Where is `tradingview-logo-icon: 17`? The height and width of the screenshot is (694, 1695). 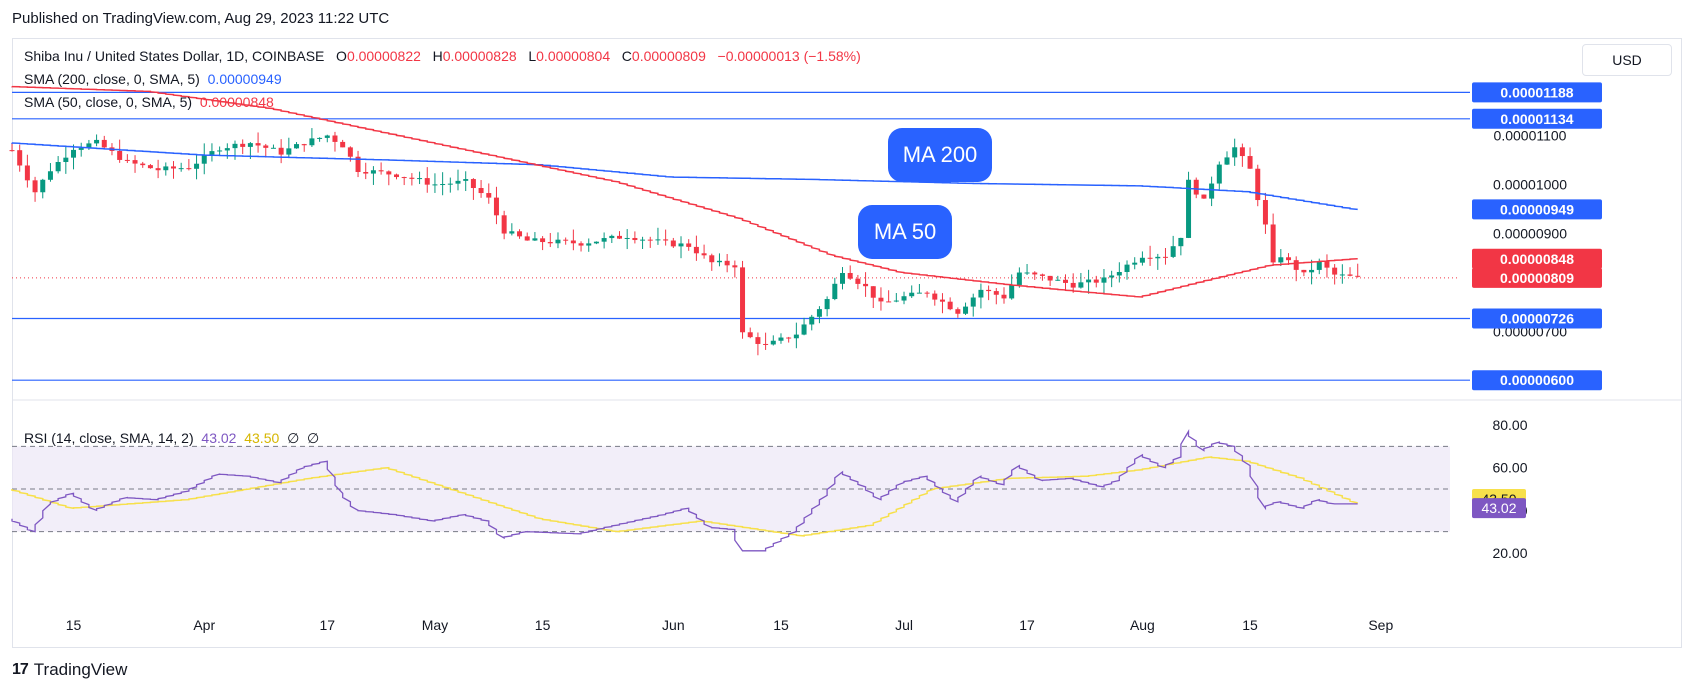 tradingview-logo-icon: 17 is located at coordinates (20, 669).